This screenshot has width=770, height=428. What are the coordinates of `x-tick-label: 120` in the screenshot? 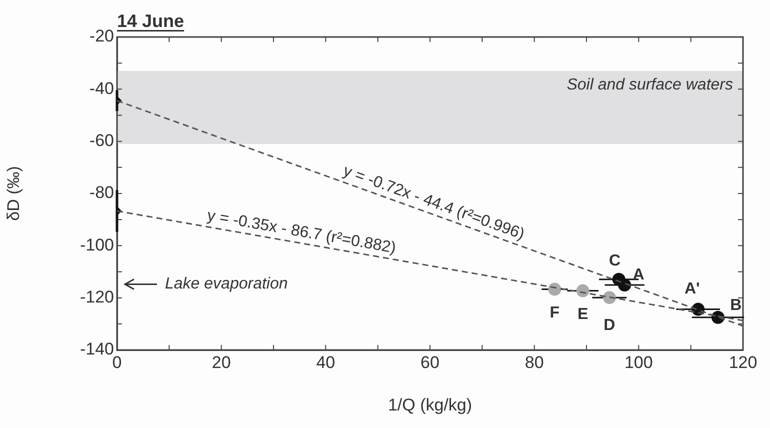 It's located at (743, 362).